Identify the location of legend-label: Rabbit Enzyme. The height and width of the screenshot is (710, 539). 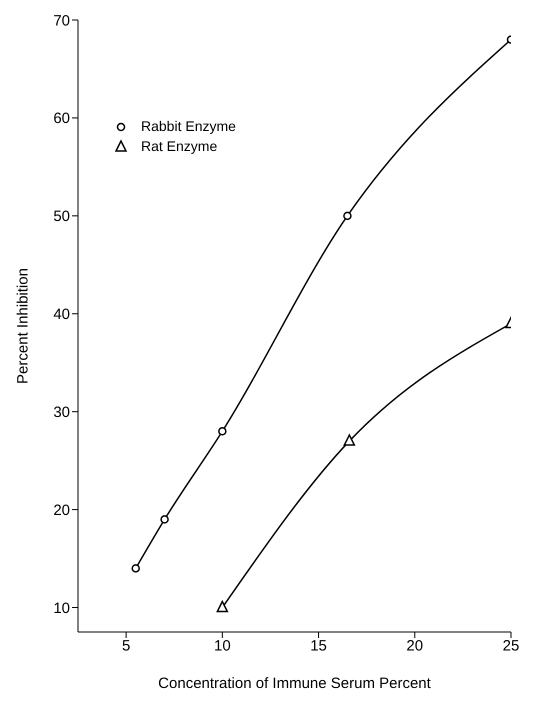
(188, 126).